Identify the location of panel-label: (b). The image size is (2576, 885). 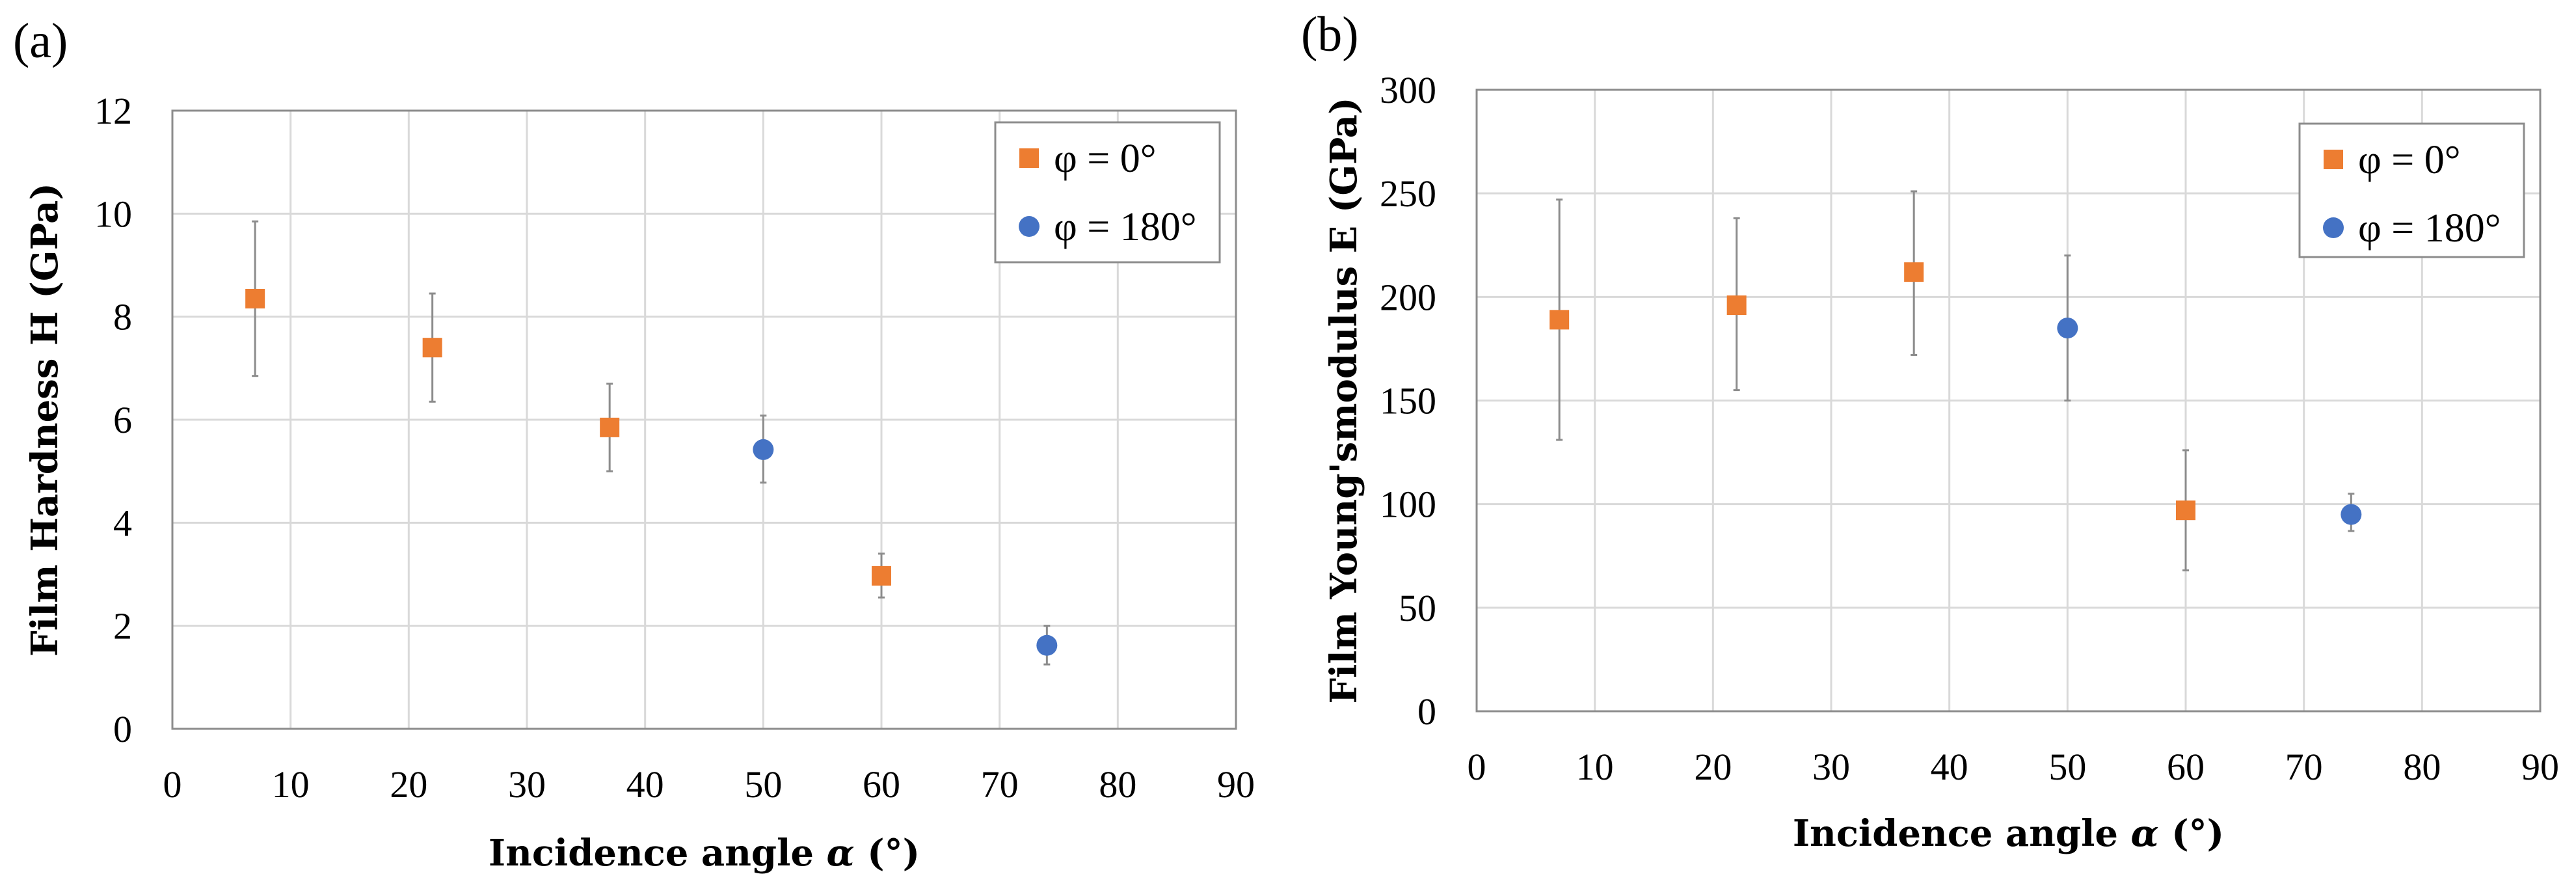
(1330, 34).